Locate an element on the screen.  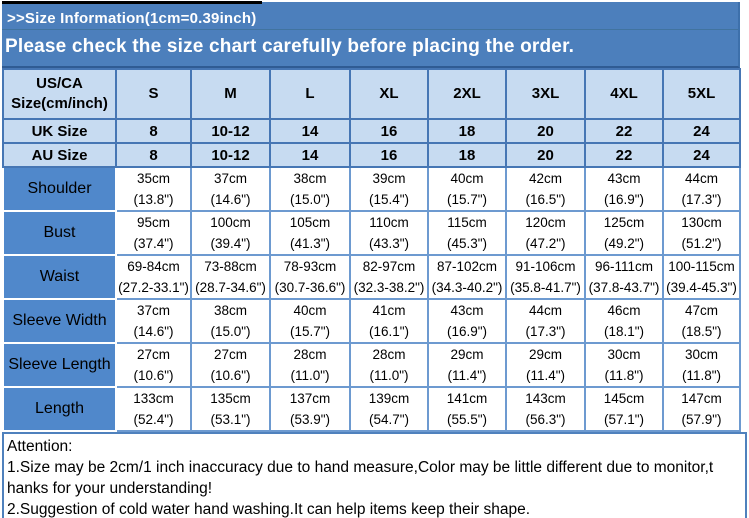
size-column-header: XL is located at coordinates (389, 94).